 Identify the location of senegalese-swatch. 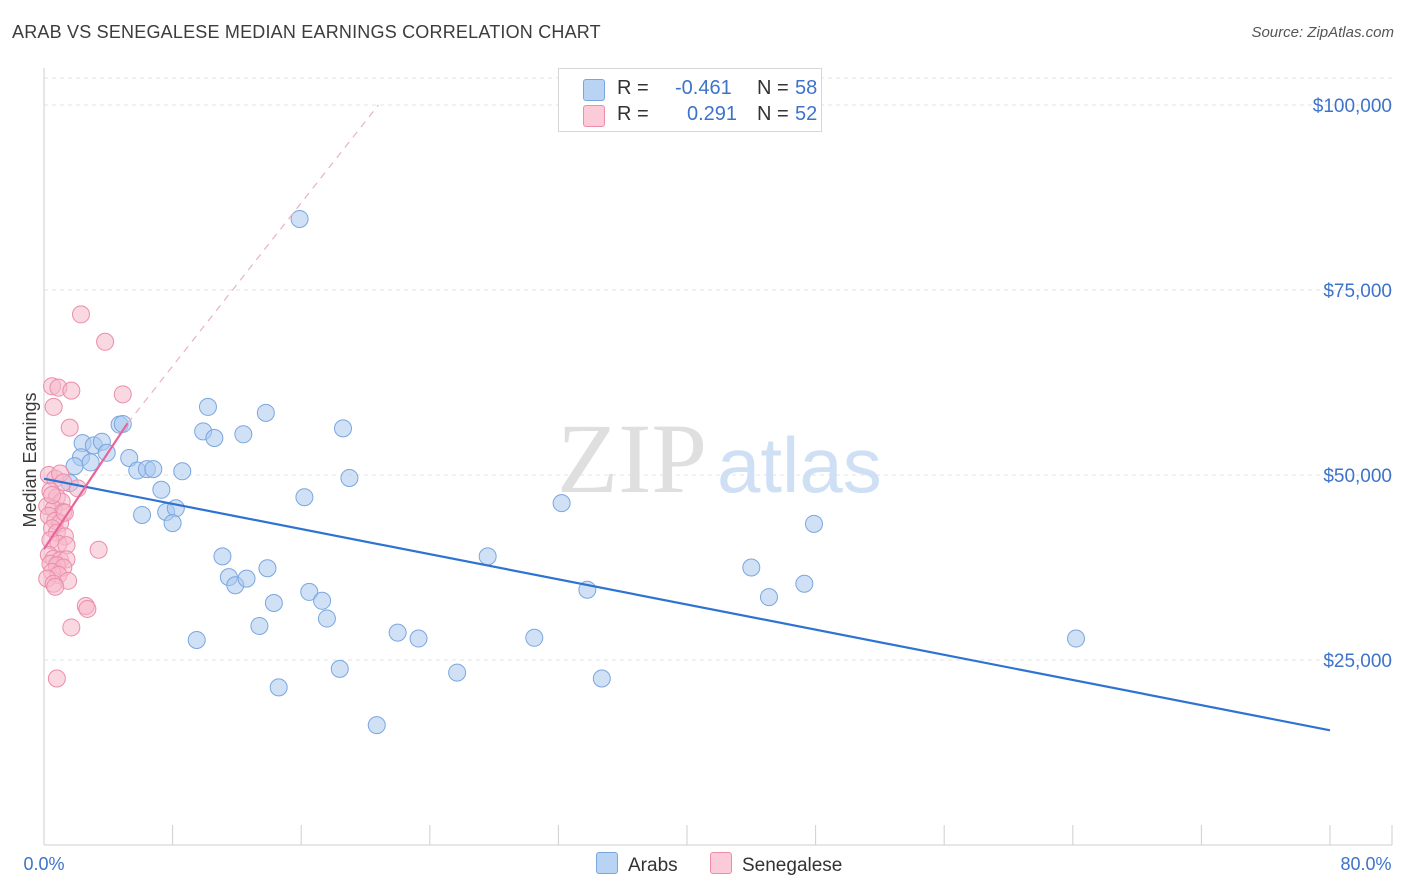
(594, 116).